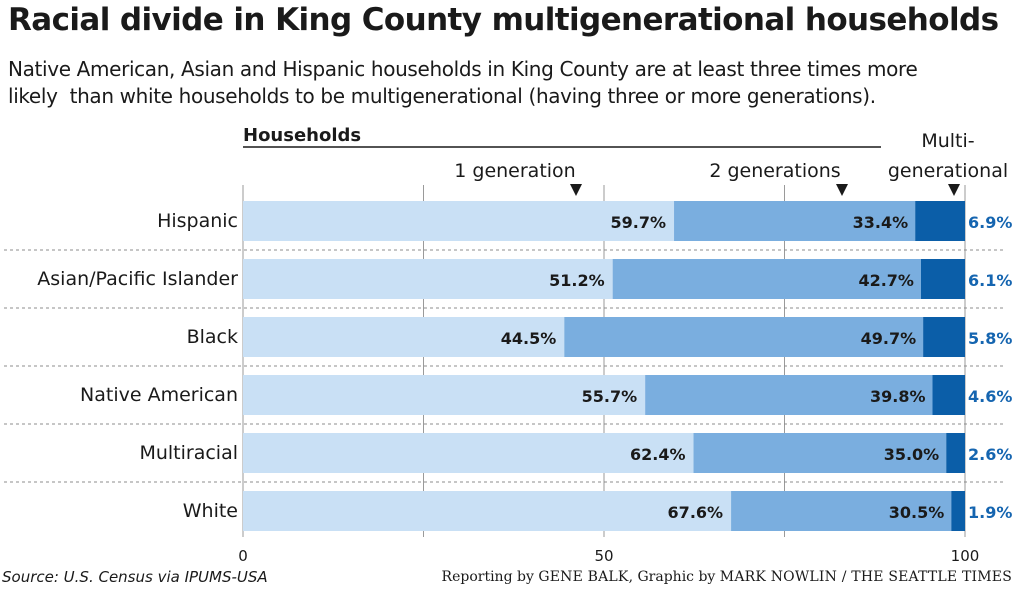 This screenshot has height=607, width=1020. I want to click on bar-asian-pacific-islander-1-generation, so click(428, 279).